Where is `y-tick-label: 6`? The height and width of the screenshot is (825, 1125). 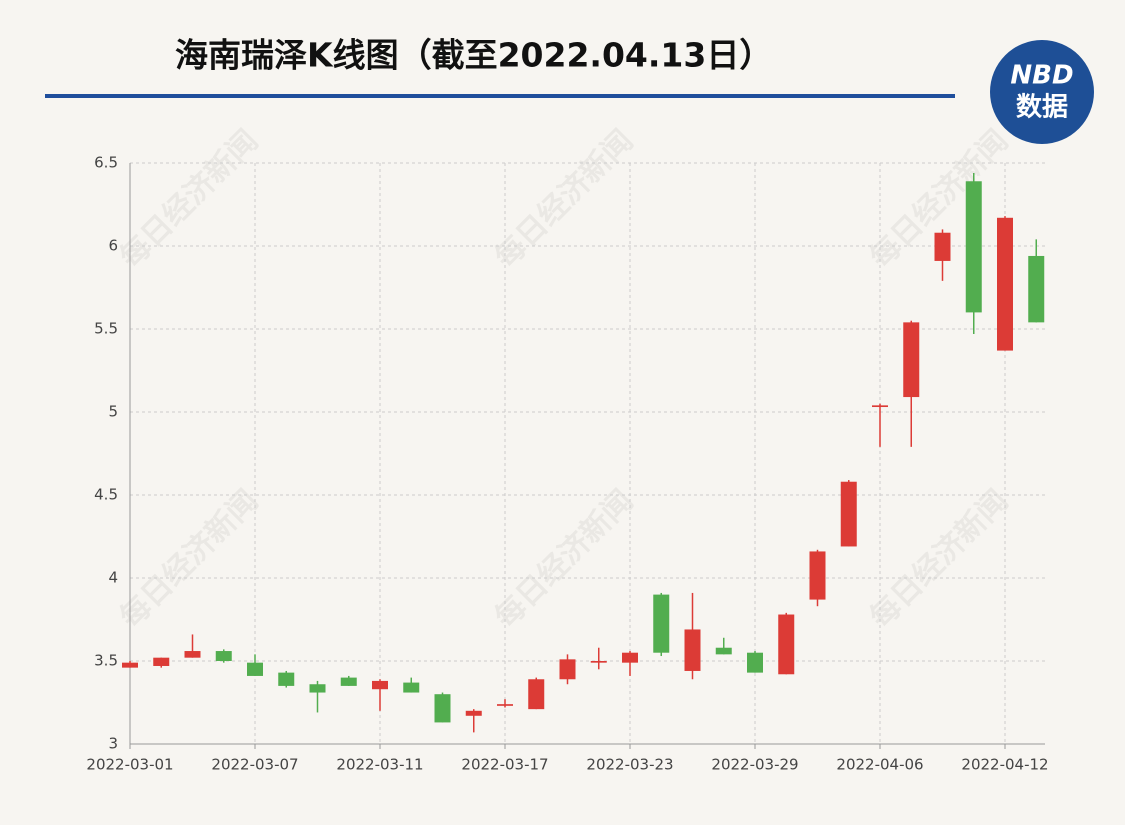
y-tick-label: 6 is located at coordinates (113, 246).